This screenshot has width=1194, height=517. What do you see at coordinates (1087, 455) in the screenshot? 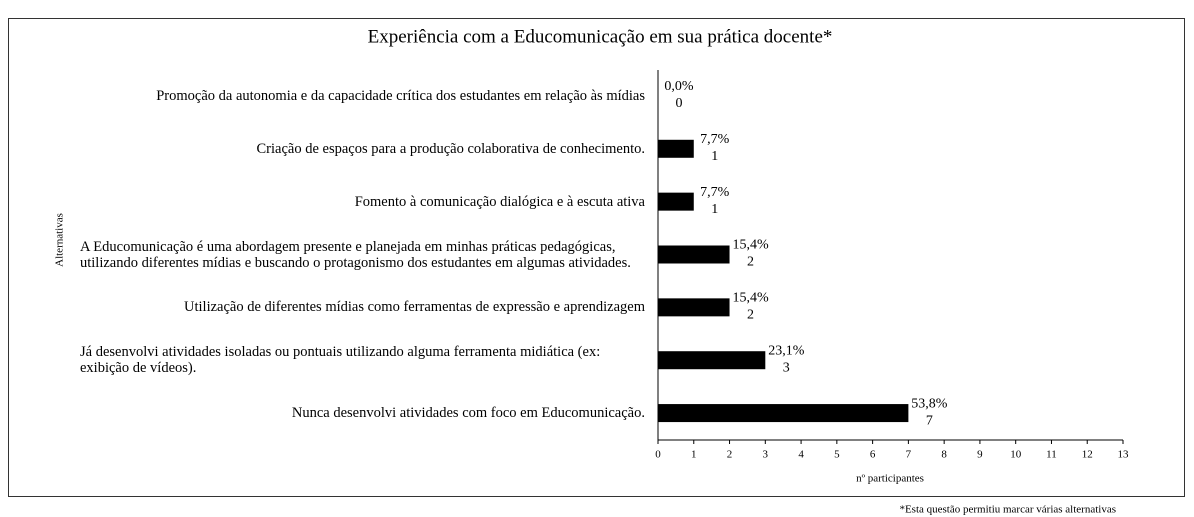
I see `x-tick-label: 12` at bounding box center [1087, 455].